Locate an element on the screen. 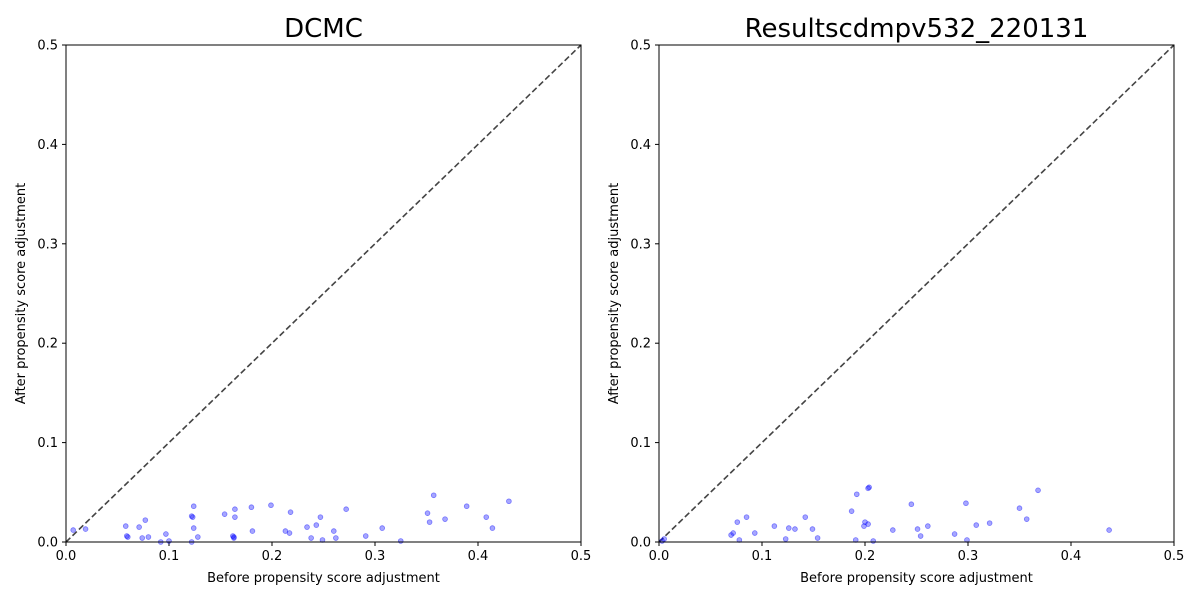  left-y-tick-label: 0.4 is located at coordinates (47, 145).